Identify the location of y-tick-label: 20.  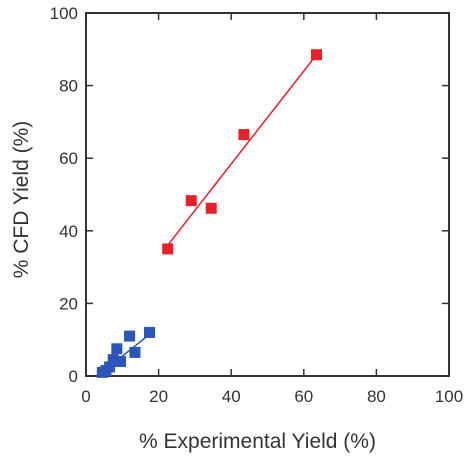
(68, 303).